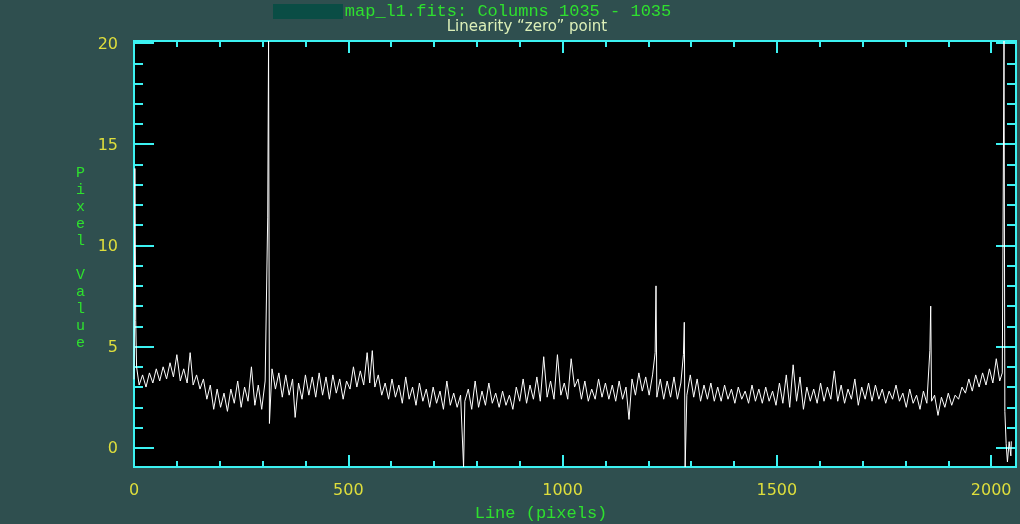 The image size is (1020, 524). What do you see at coordinates (107, 43) in the screenshot?
I see `y-tick-label: 20` at bounding box center [107, 43].